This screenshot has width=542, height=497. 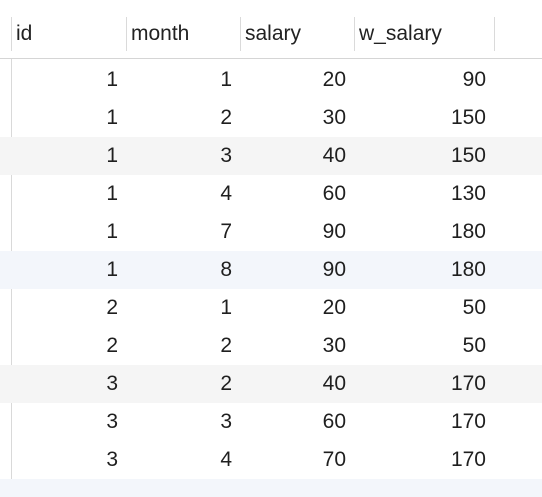 I want to click on table-row: 2 2 30 50, so click(x=271, y=346).